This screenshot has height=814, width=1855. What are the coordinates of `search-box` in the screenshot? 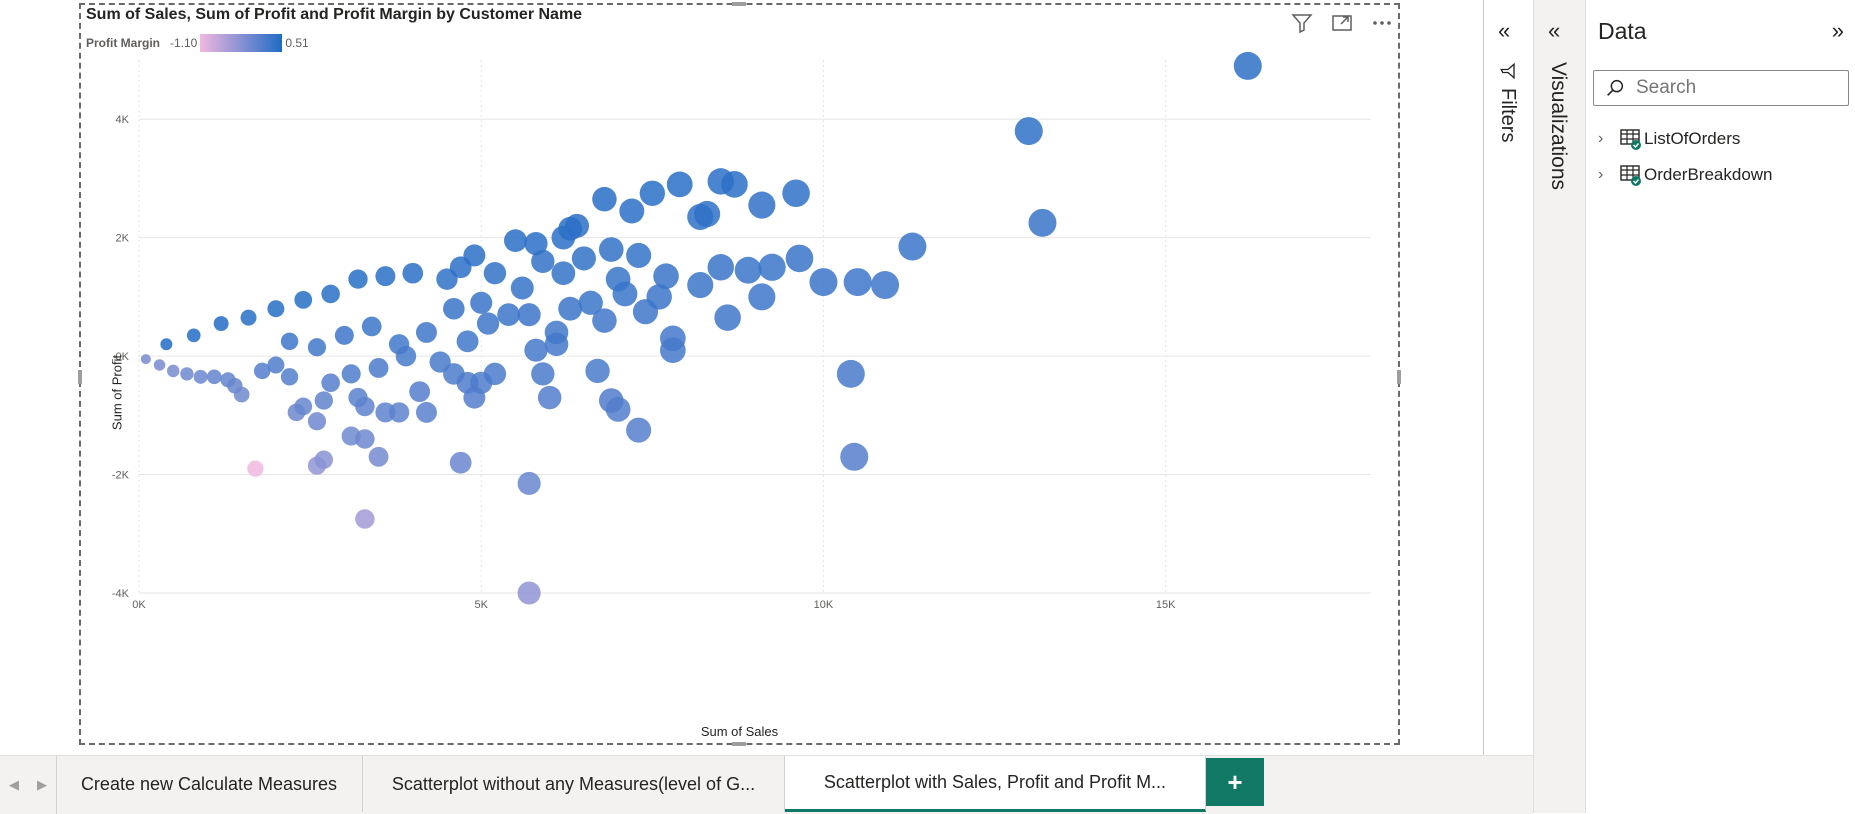 It's located at (1721, 88).